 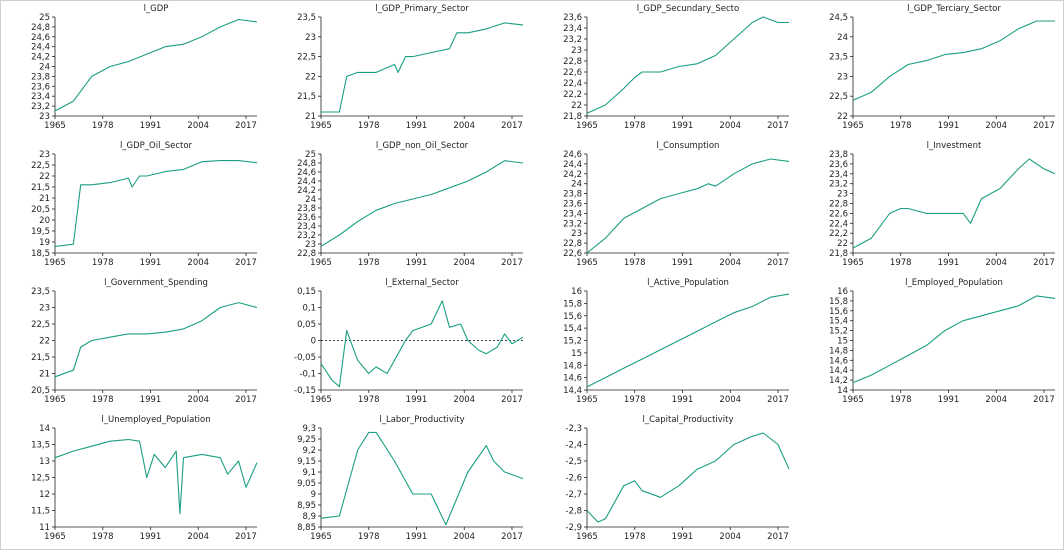 What do you see at coordinates (44, 495) in the screenshot?
I see `y-tick-label: 12` at bounding box center [44, 495].